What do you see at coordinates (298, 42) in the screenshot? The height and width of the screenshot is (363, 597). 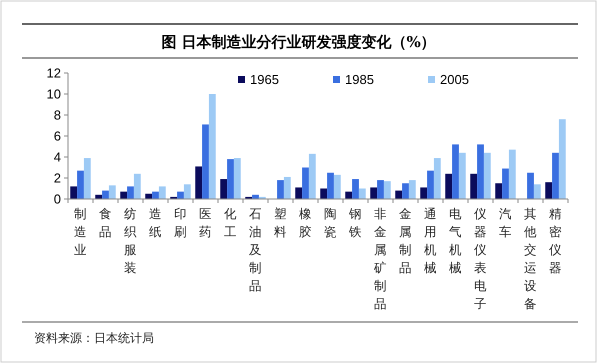 I see `chart-title: 图 日本制造业分行业研发强度变化（%）` at bounding box center [298, 42].